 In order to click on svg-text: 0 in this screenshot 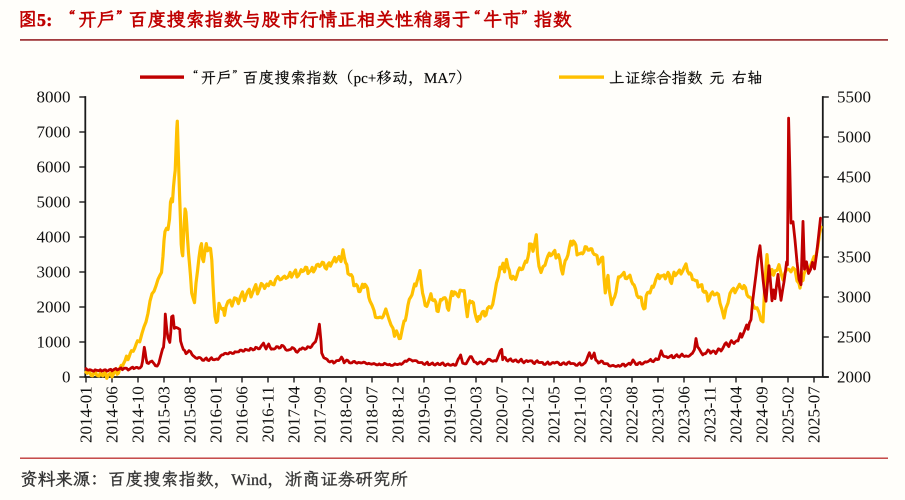, I will do `click(66, 377)`.